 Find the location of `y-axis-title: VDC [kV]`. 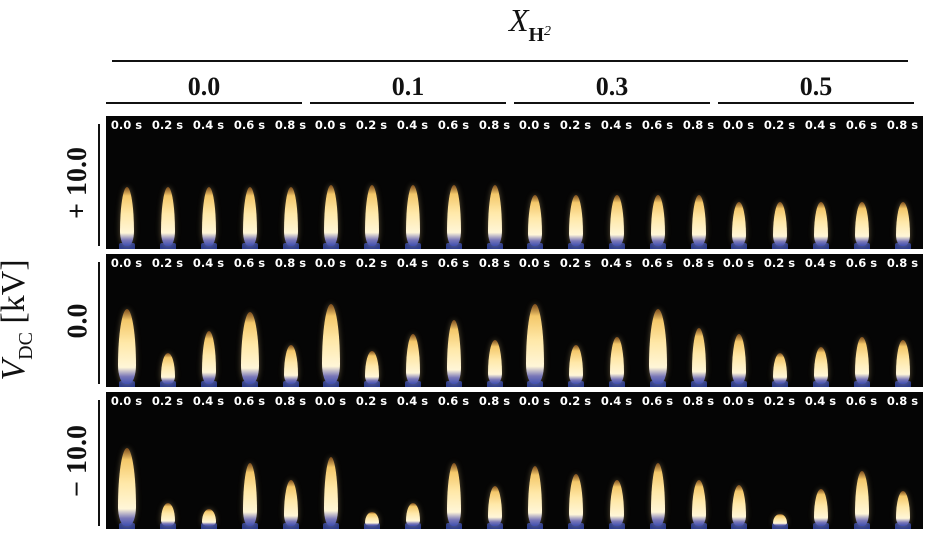

y-axis-title: VDC [kV] is located at coordinates (18, 319).